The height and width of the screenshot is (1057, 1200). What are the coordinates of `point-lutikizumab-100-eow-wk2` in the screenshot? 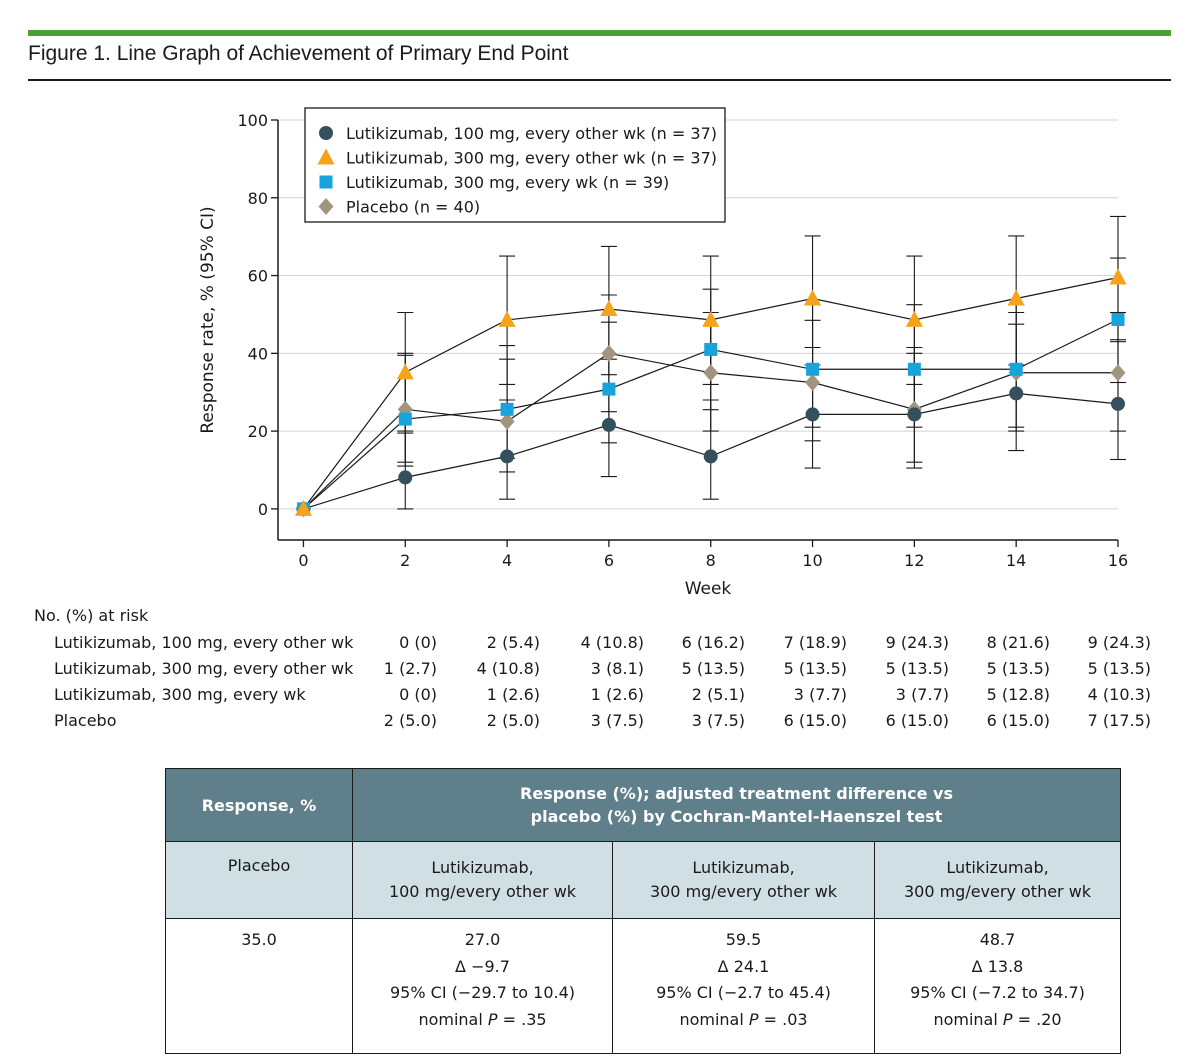 It's located at (405, 477).